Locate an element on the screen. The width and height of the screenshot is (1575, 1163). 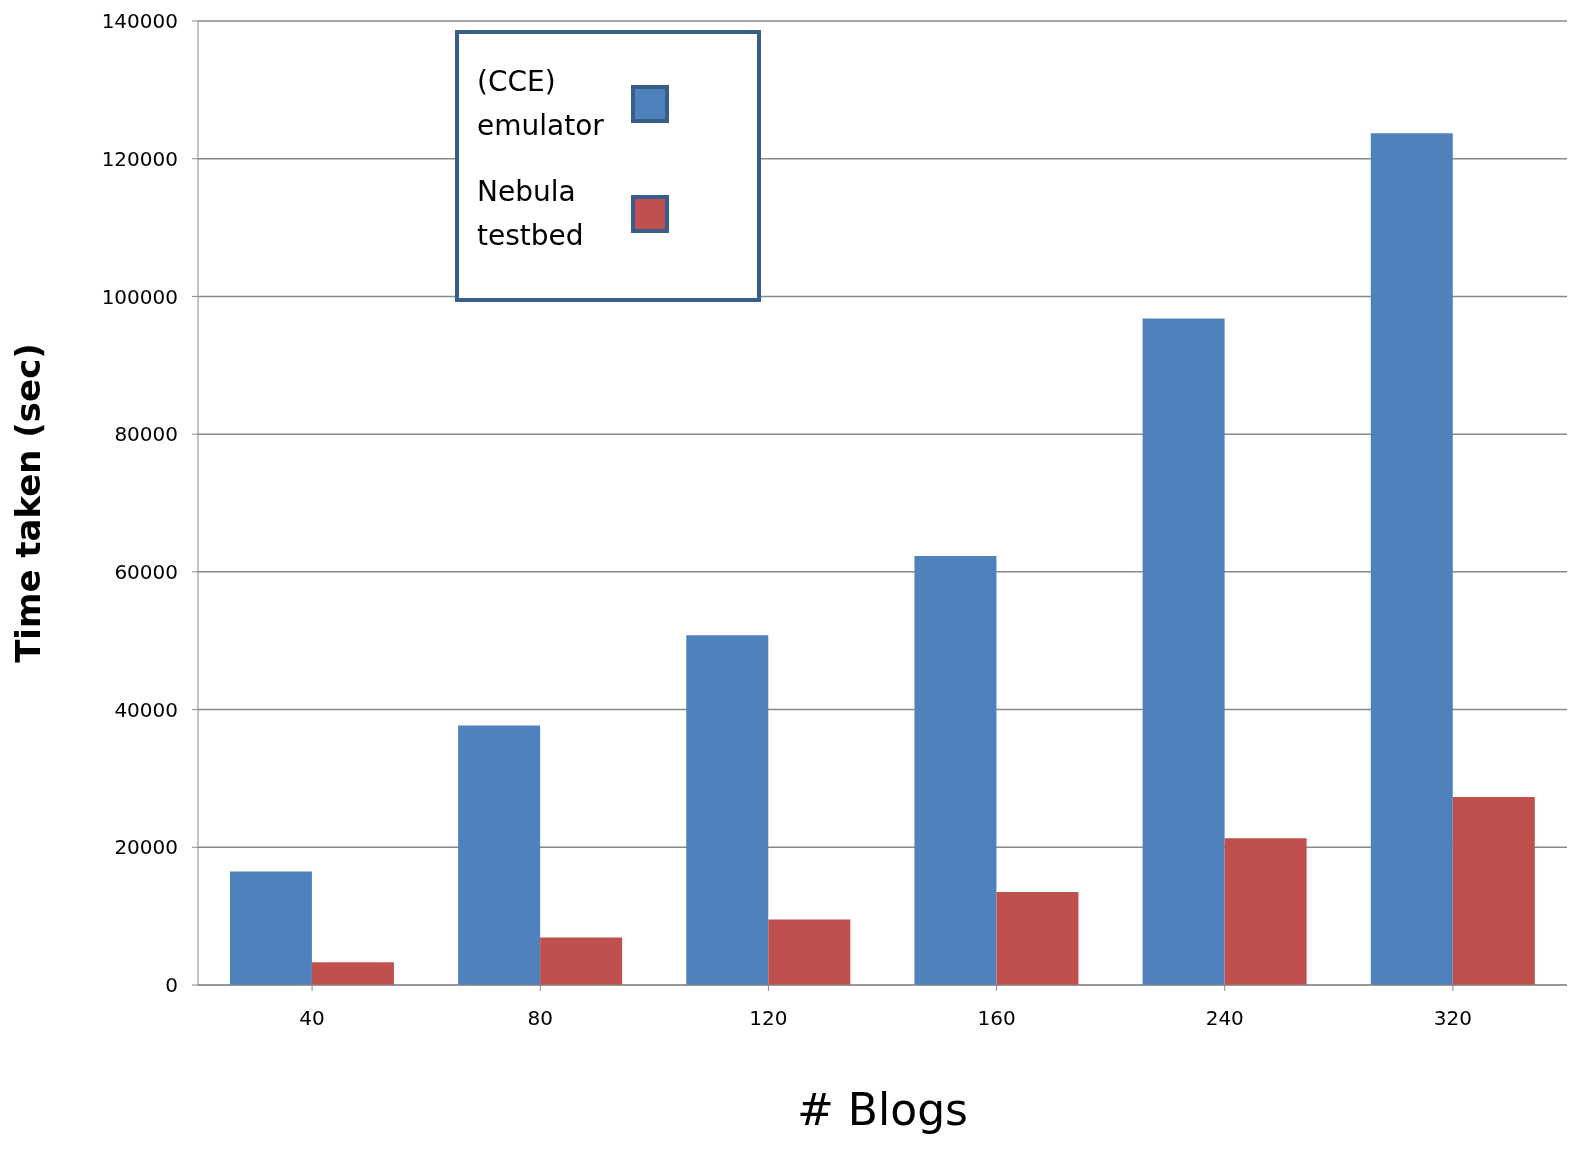
y-tick-label: 140000 is located at coordinates (139, 21).